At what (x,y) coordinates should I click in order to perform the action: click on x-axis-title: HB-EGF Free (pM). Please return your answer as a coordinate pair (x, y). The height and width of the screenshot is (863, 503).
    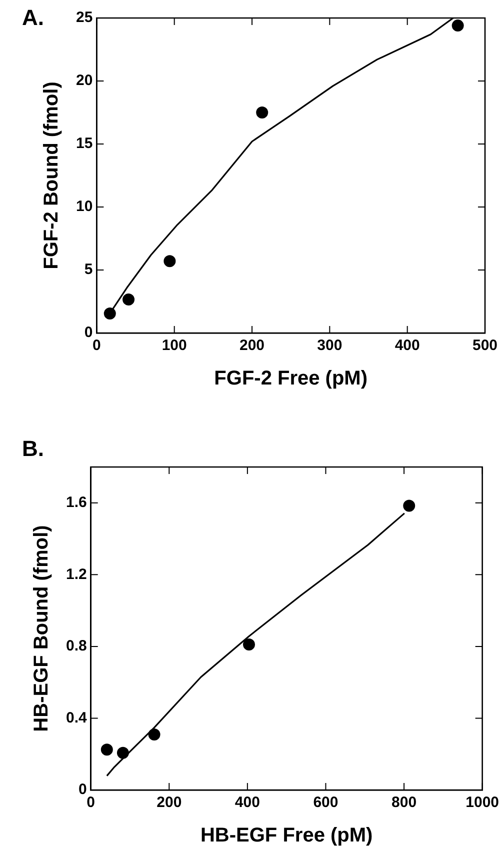
    Looking at the image, I should click on (286, 835).